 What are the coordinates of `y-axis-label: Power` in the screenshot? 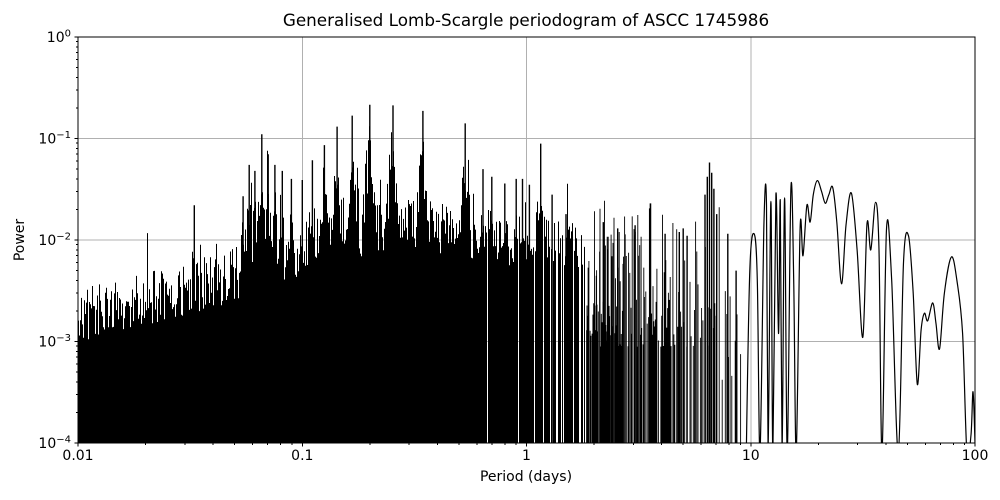 It's located at (20, 240).